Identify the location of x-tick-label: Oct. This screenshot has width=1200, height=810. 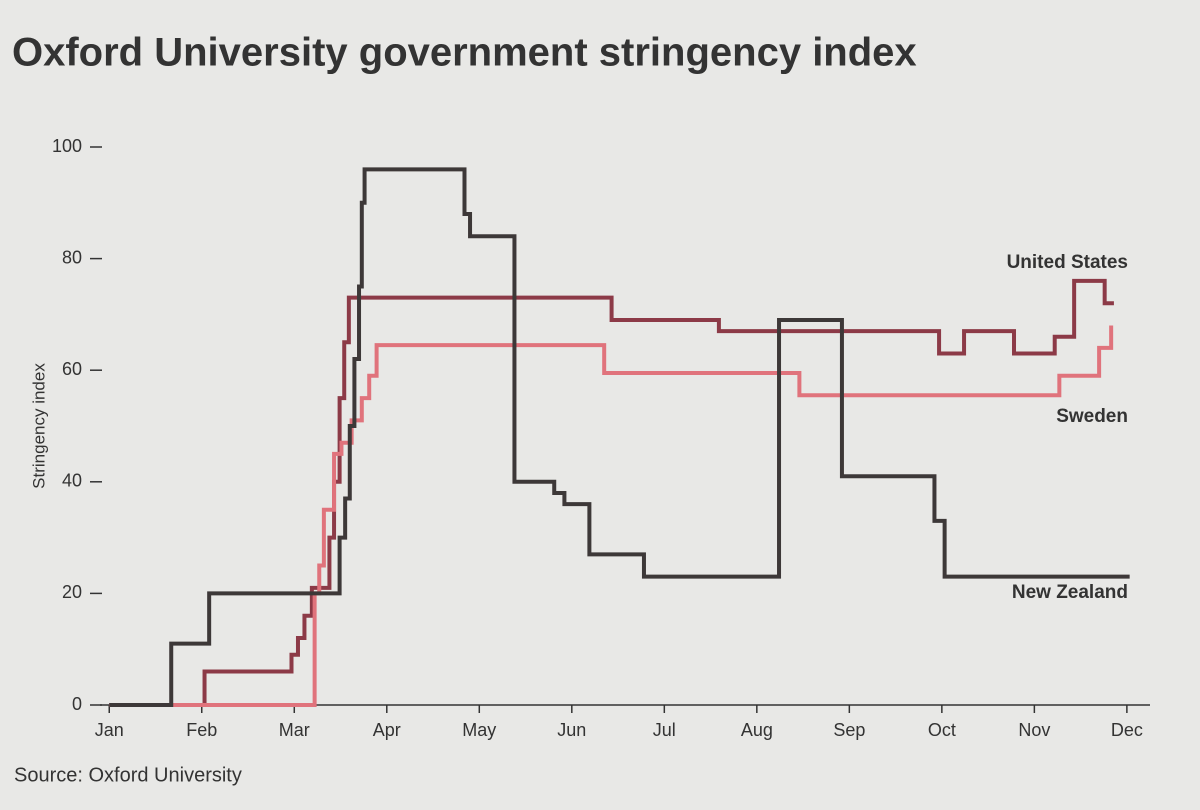
(942, 730).